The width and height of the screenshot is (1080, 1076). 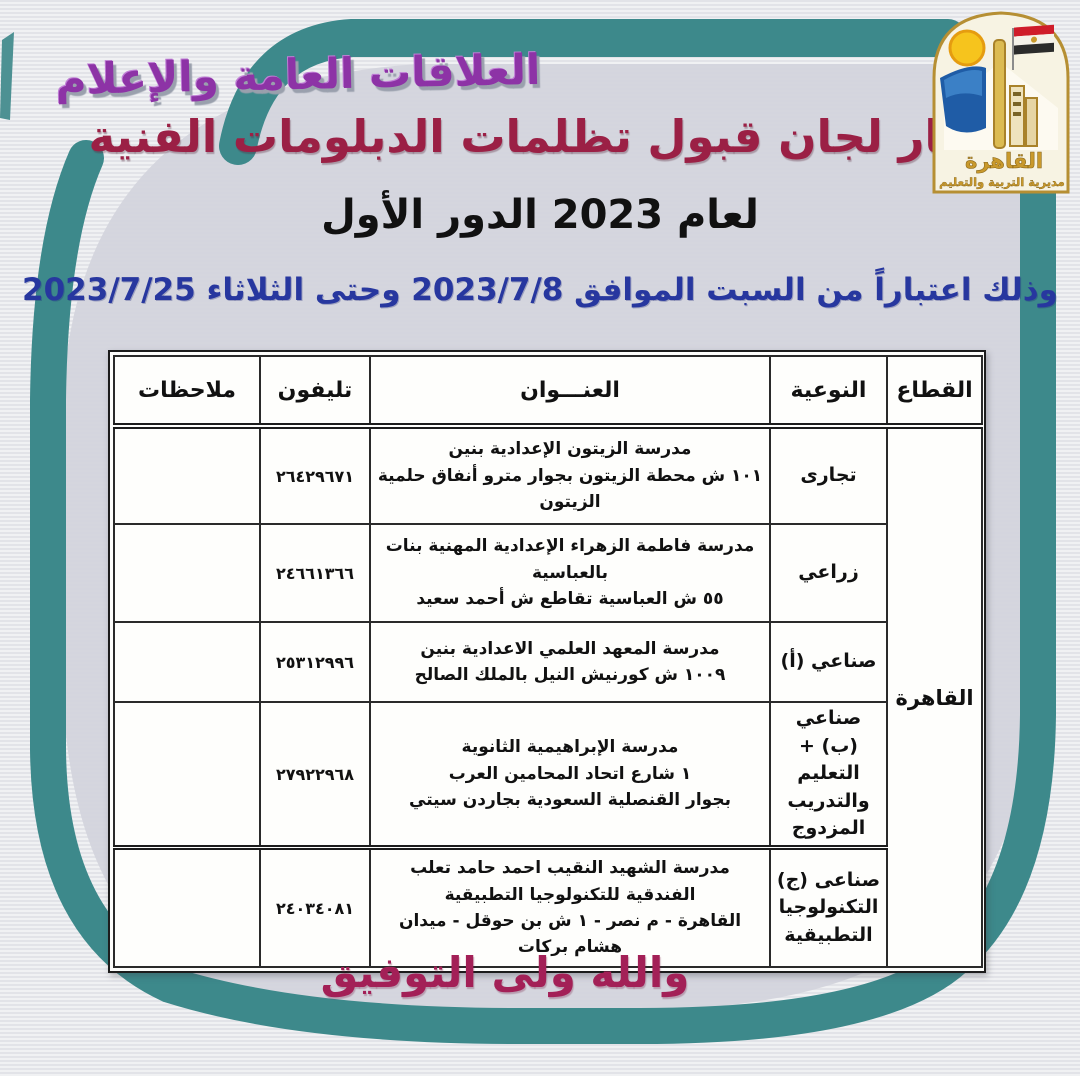 What do you see at coordinates (828, 662) in the screenshot?
I see `type-cell: صناعي (أ)` at bounding box center [828, 662].